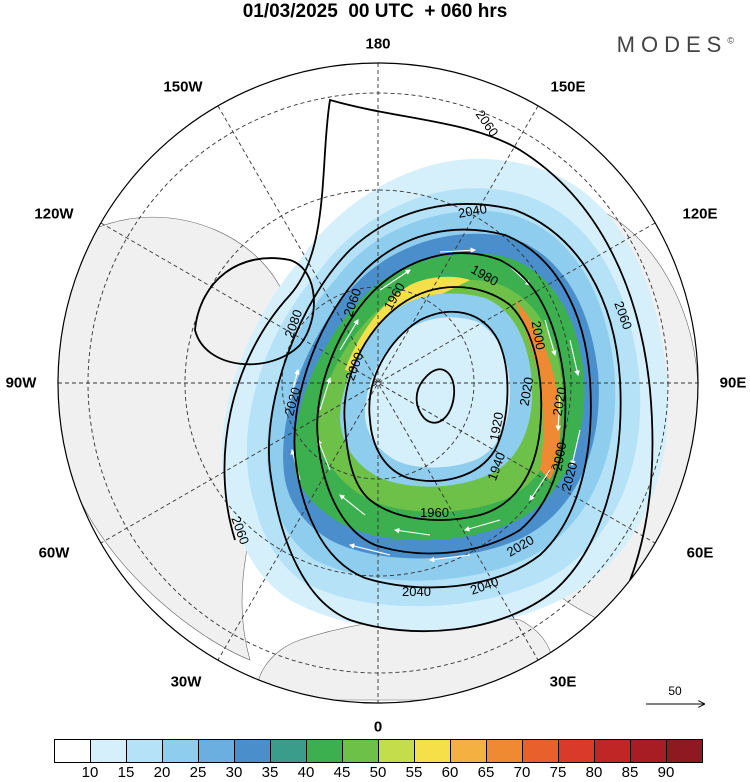 The height and width of the screenshot is (782, 750). I want to click on lon-label-120e: 120E, so click(700, 214).